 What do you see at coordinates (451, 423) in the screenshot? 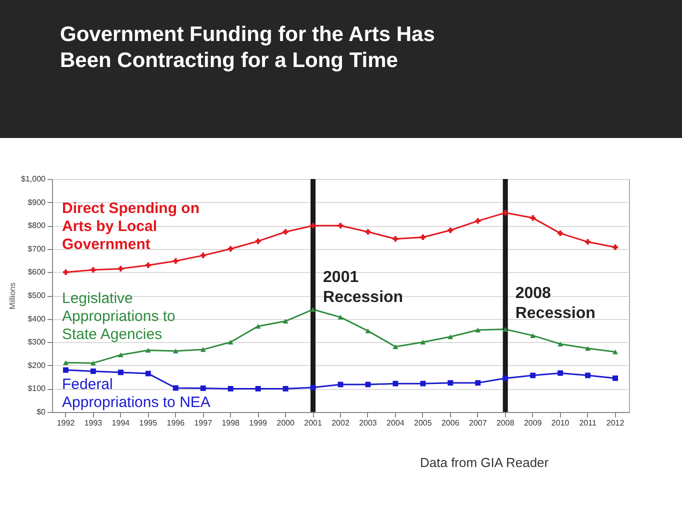
I see `x-tick-label: 2006` at bounding box center [451, 423].